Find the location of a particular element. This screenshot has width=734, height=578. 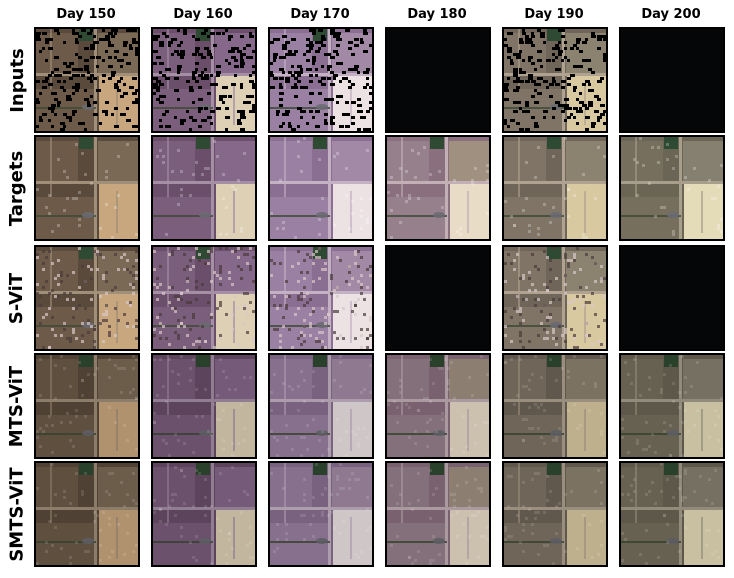

row-label: SMTS-ViT is located at coordinates (17, 514).